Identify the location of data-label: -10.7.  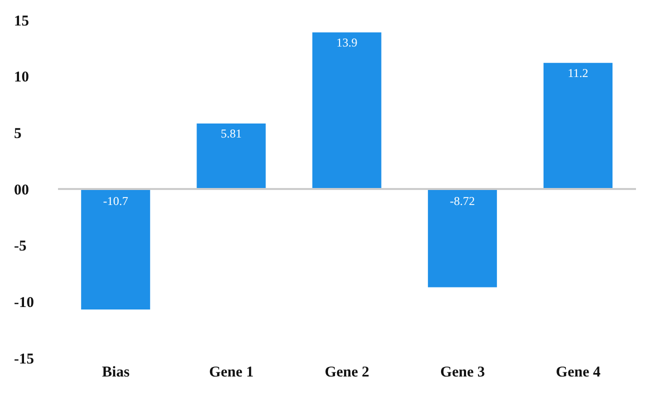
(115, 201).